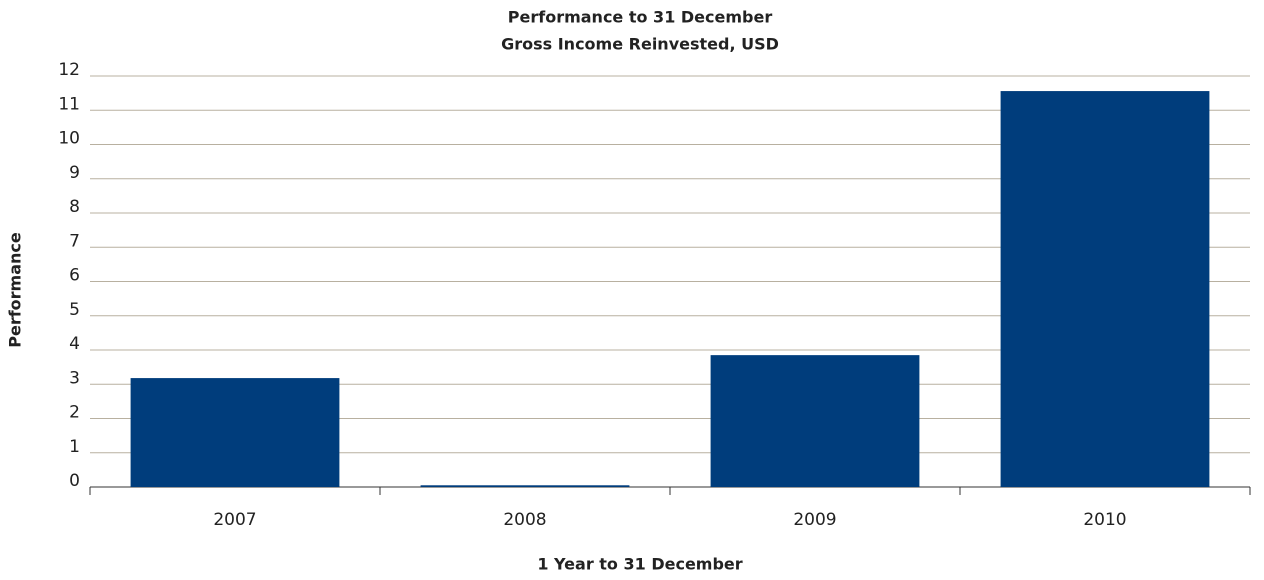 The width and height of the screenshot is (1264, 580). What do you see at coordinates (69, 70) in the screenshot?
I see `y-tick-label: 12` at bounding box center [69, 70].